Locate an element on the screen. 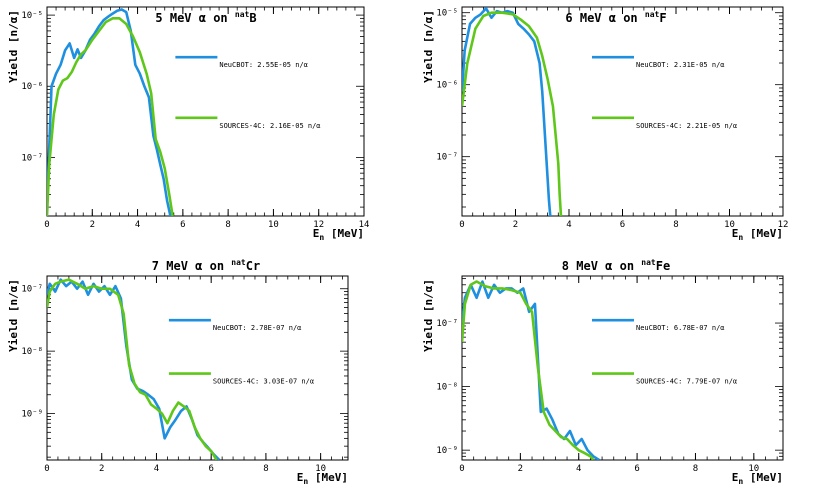  legend-label: NeuCBOT: 2.31E-05 n/α is located at coordinates (680, 65).